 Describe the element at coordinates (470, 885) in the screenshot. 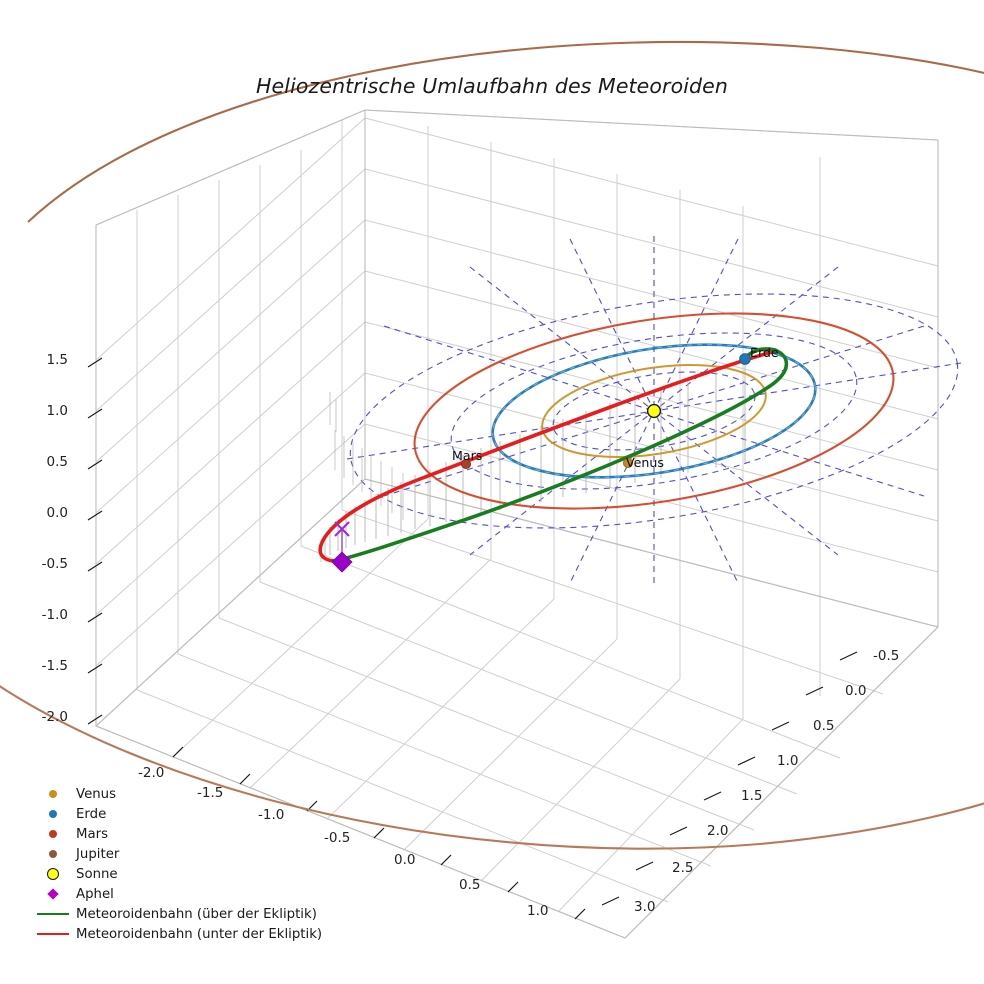

I see `x-tick-label: 0.5` at that location.